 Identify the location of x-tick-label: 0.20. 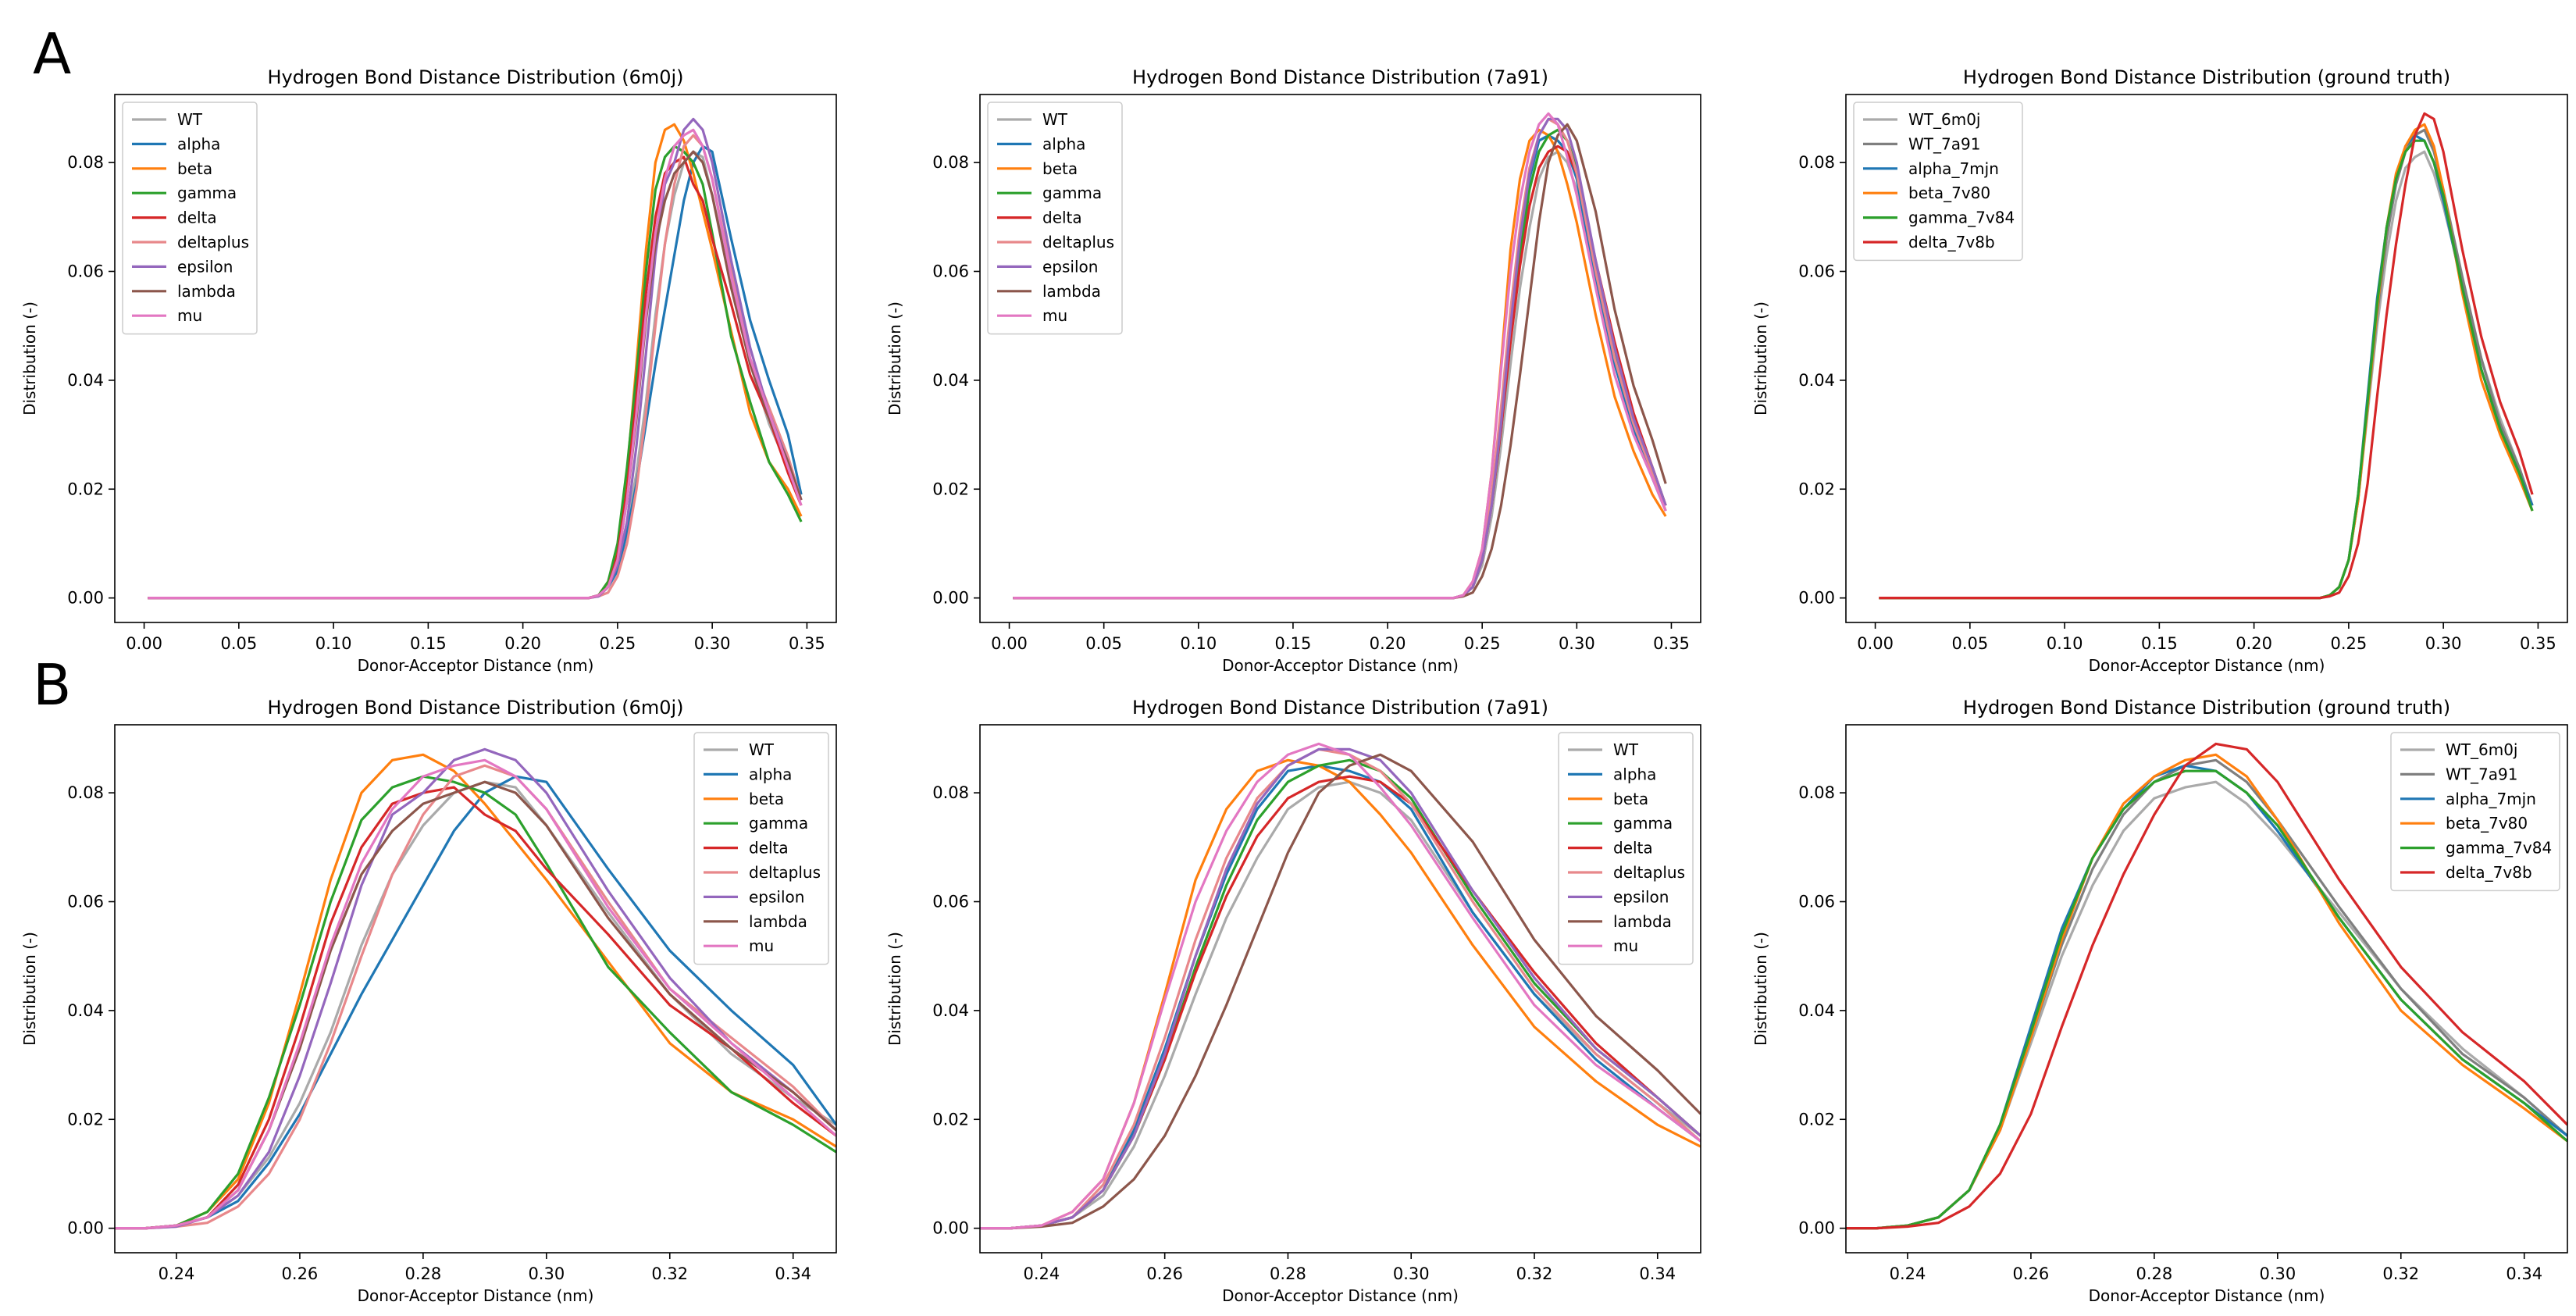
(522, 643).